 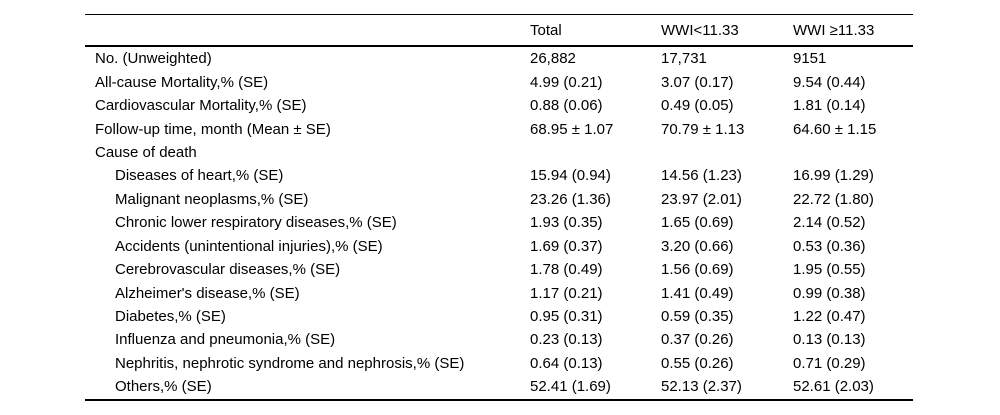 What do you see at coordinates (213, 129) in the screenshot?
I see `row-label: Follow-up time, month (Mean ± SE)` at bounding box center [213, 129].